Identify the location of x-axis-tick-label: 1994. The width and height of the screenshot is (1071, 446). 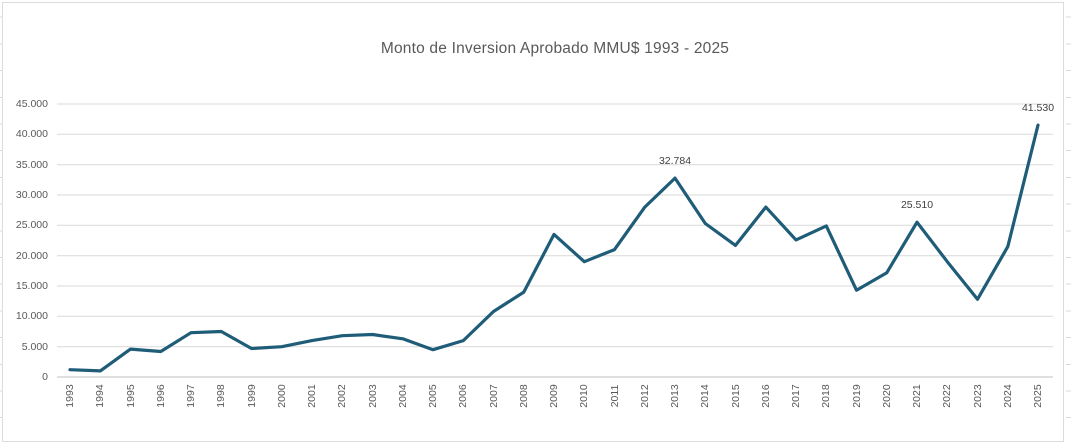
(100, 396).